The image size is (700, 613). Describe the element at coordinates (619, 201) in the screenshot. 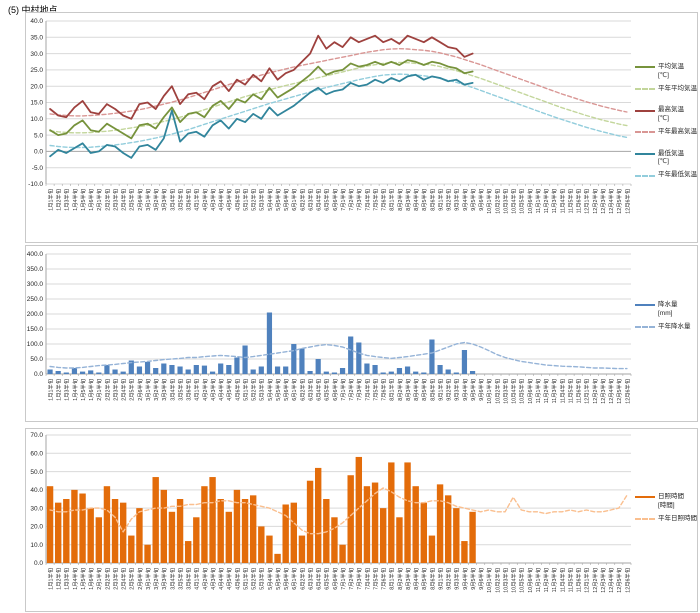

I see `x-tick-label: 12月5半旬` at that location.